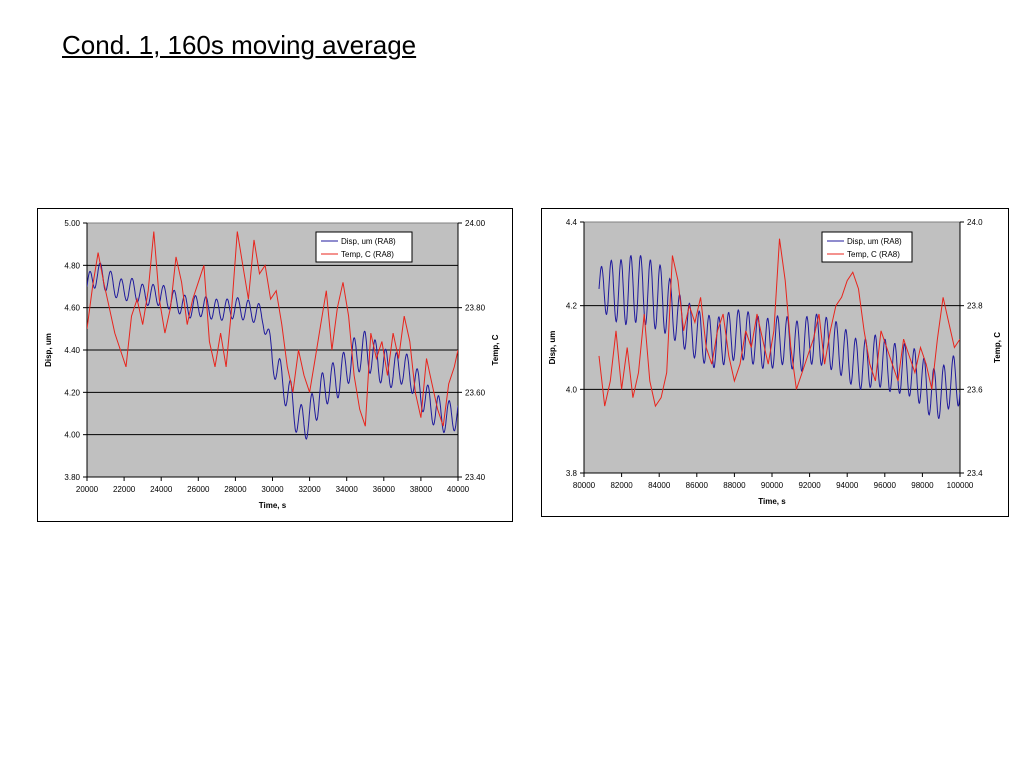 The width and height of the screenshot is (1024, 768). What do you see at coordinates (384, 489) in the screenshot?
I see `x-tick-label: 36000` at bounding box center [384, 489].